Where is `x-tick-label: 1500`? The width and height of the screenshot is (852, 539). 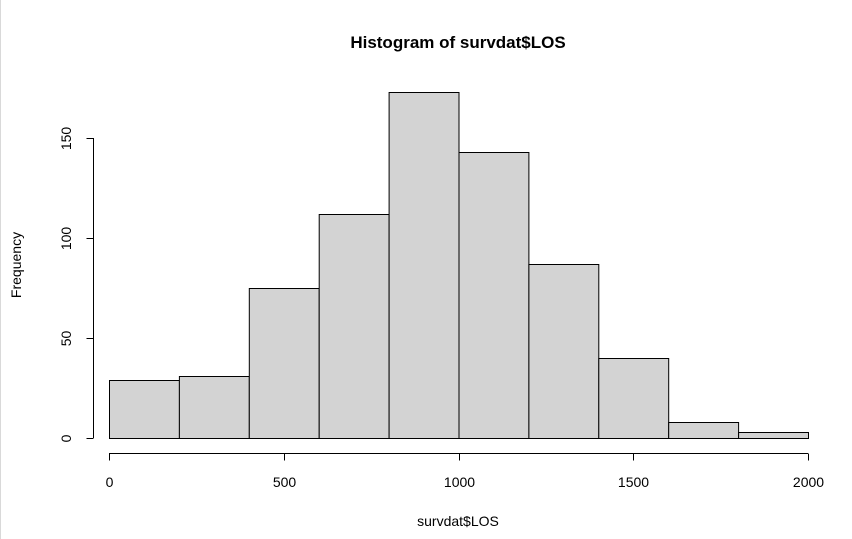
x-tick-label: 1500 is located at coordinates (633, 482).